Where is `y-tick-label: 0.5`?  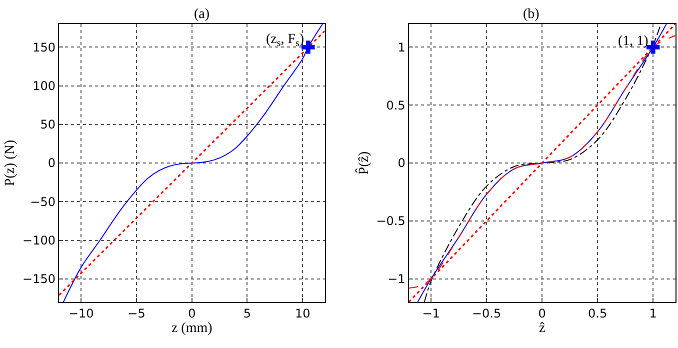 y-tick-label: 0.5 is located at coordinates (396, 105).